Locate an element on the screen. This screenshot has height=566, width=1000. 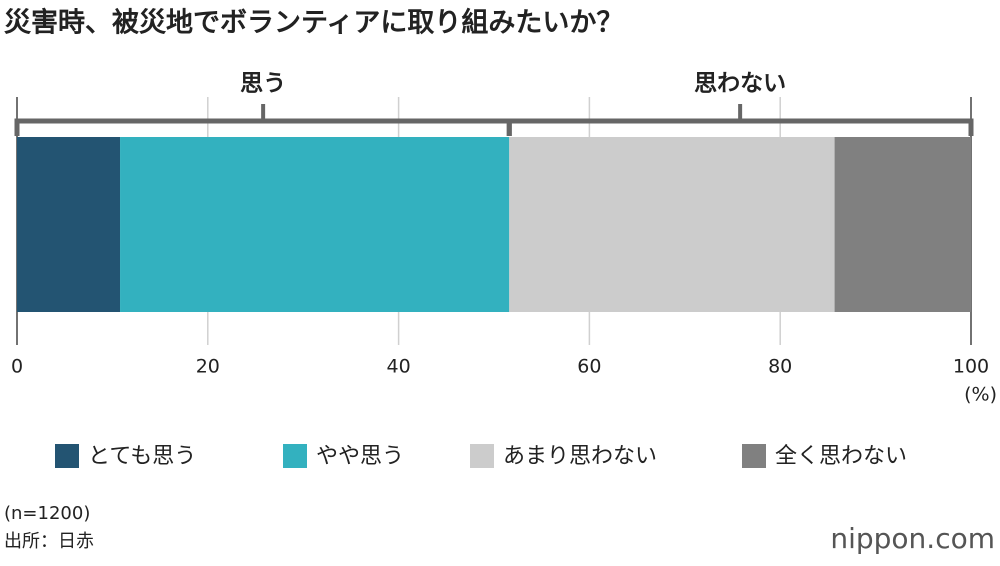
x-tick-label: 80 is located at coordinates (780, 367).